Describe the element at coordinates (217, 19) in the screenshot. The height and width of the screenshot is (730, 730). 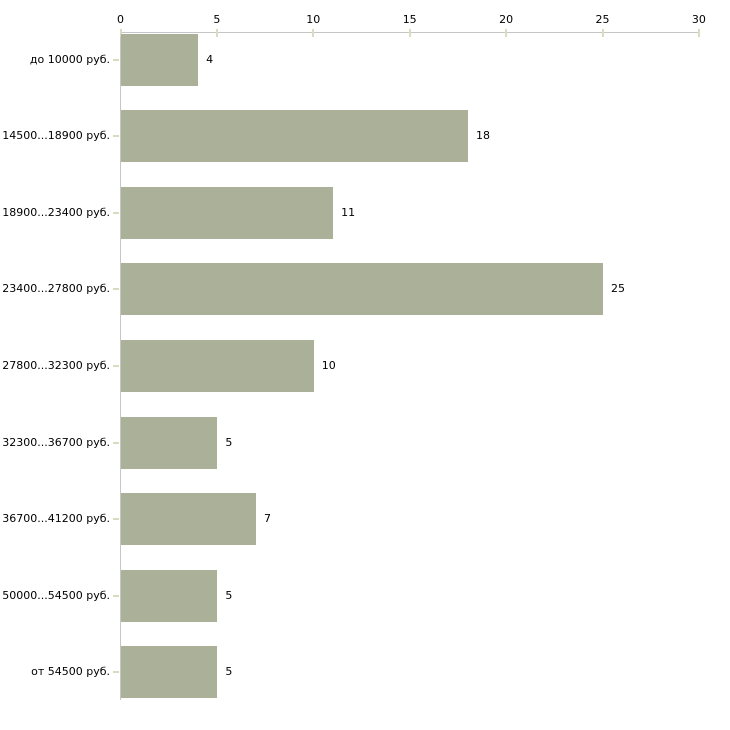
I see `x-tick-label: 5` at that location.